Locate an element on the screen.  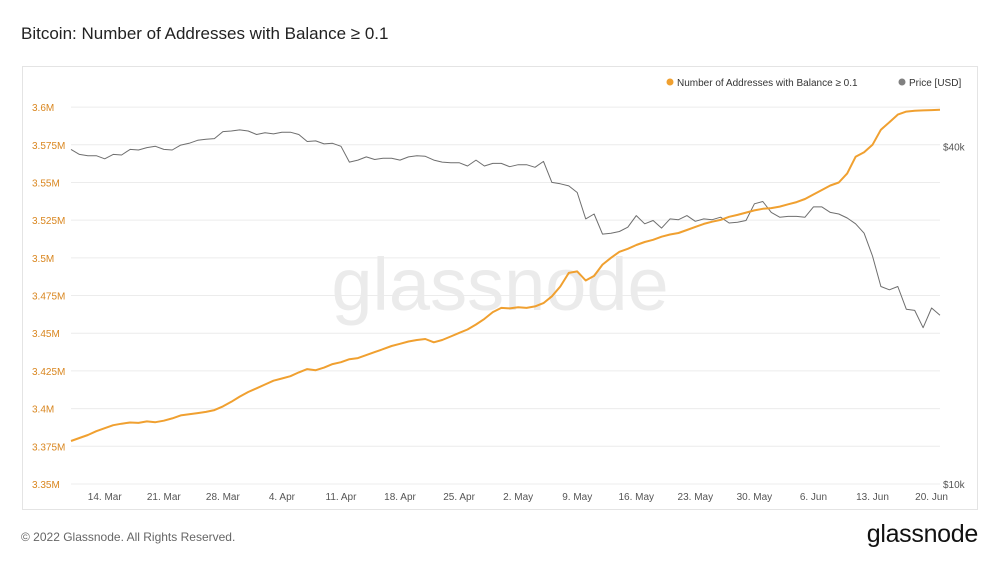
right-axis-tick-label: $40k is located at coordinates (954, 147).